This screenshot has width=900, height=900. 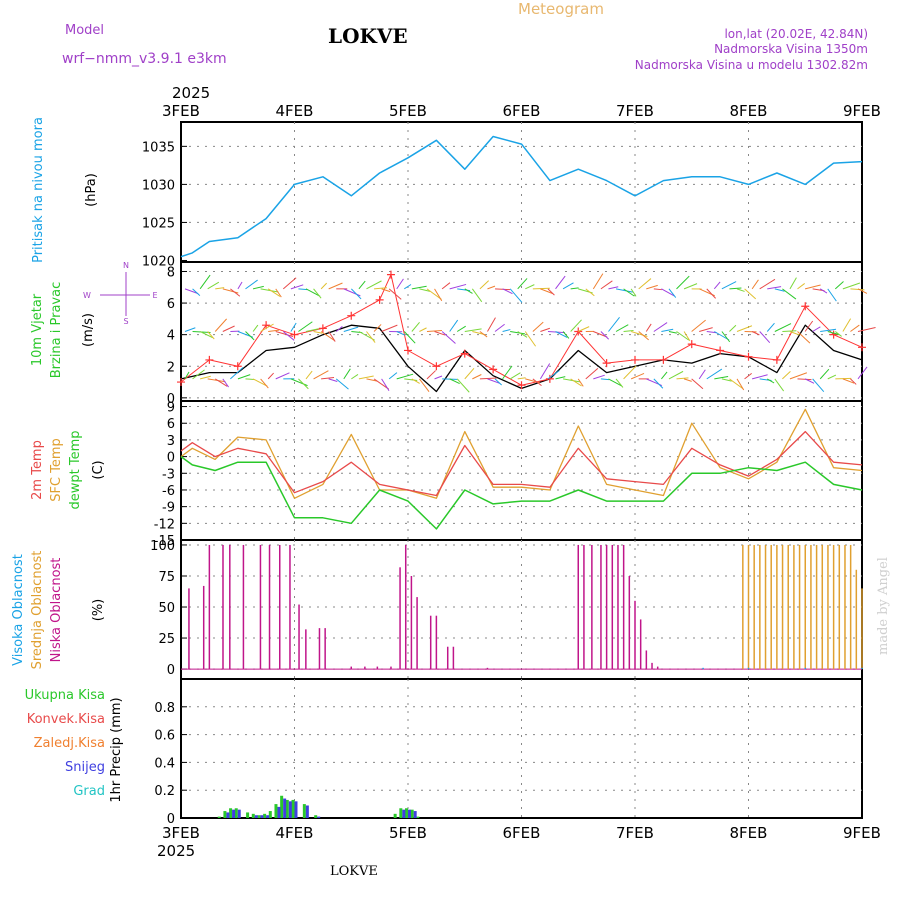 What do you see at coordinates (69, 743) in the screenshot?
I see `precip-legend-item: Zaledj.Kisa` at bounding box center [69, 743].